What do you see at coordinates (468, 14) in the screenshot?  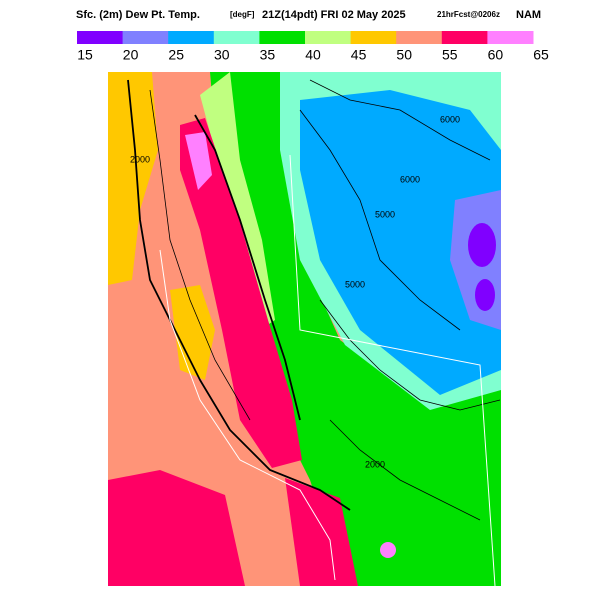 I see `forecast: 21hrFcst@0206z` at bounding box center [468, 14].